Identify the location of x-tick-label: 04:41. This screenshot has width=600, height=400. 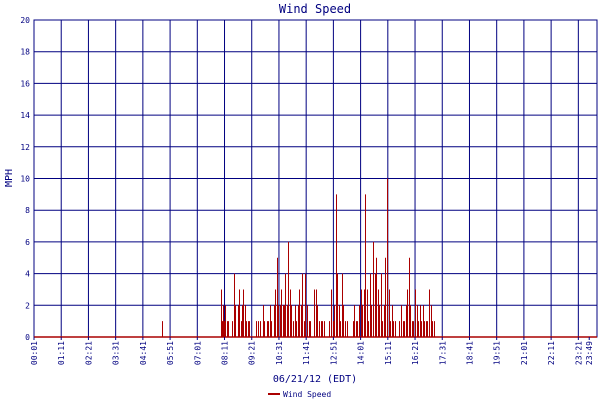
(143, 353).